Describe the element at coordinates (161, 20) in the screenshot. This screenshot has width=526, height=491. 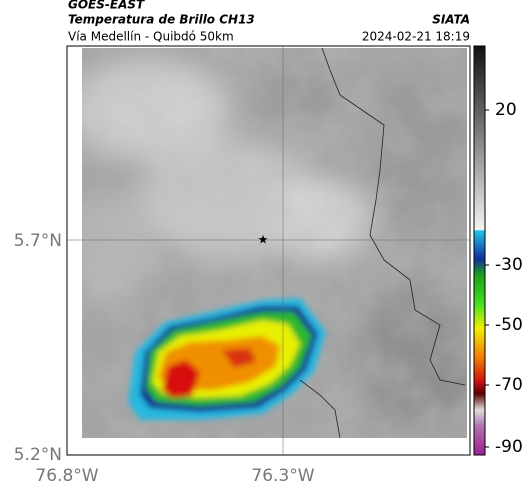
I see `product: Temperatura de Brillo CH13` at that location.